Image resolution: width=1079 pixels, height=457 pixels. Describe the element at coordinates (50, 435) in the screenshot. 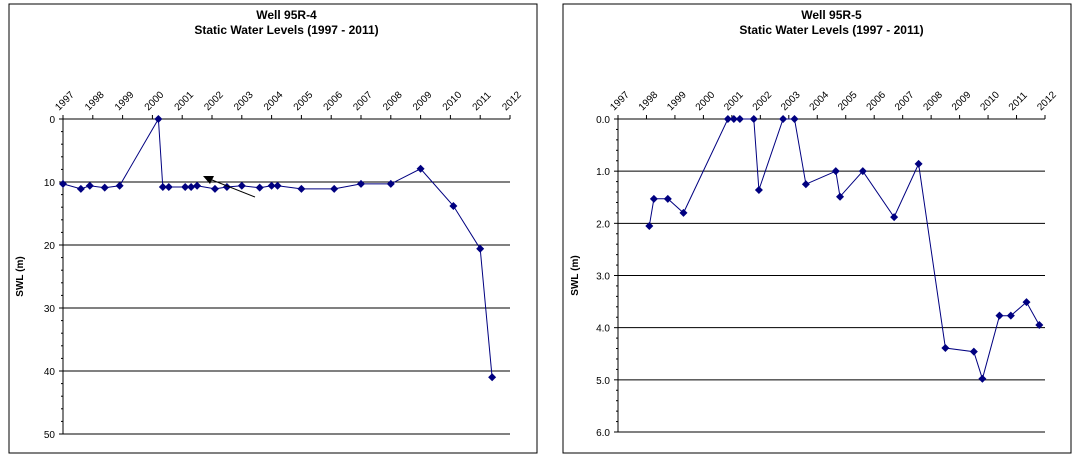

I see `y-tick-label: 50` at that location.